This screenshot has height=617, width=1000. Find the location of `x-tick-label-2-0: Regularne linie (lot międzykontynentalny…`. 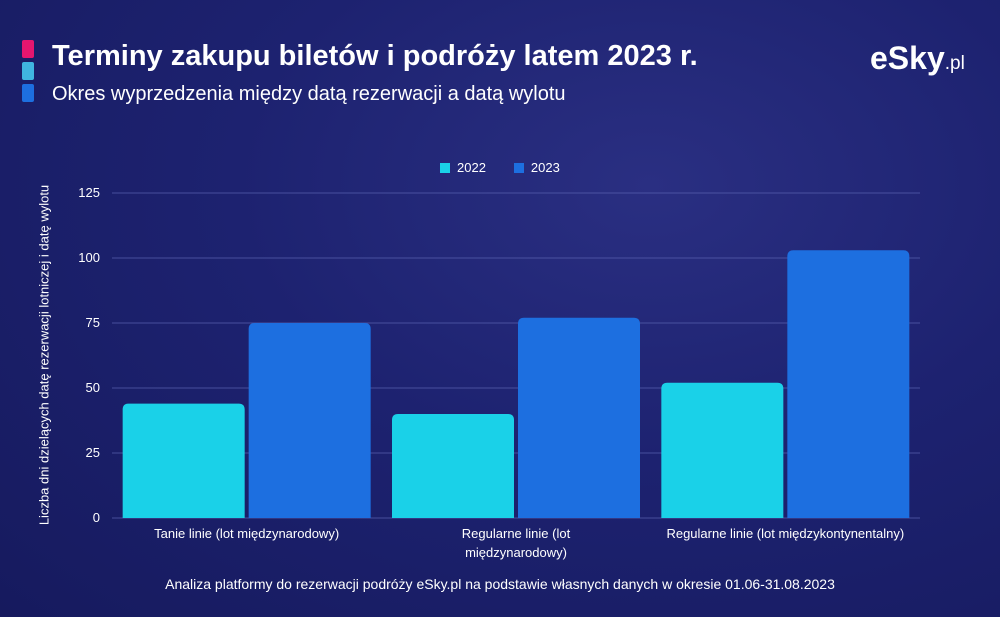

x-tick-label-2-0: Regularne linie (lot międzykontynentalny… is located at coordinates (785, 533).